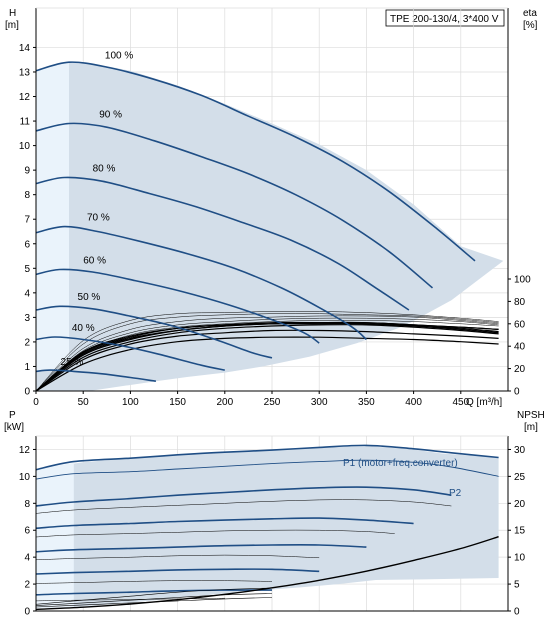 The width and height of the screenshot is (555, 630). I want to click on p-y-tick-label: 8, so click(27, 504).